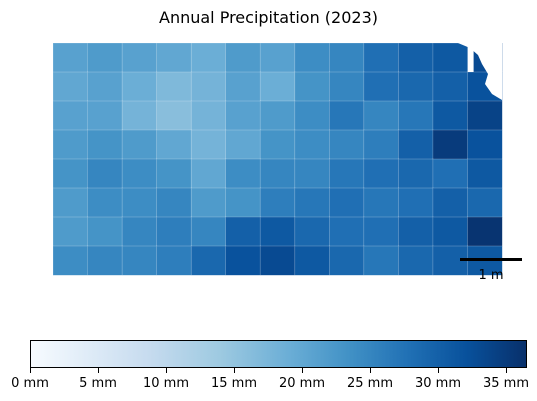 The image size is (537, 401). What do you see at coordinates (268, 17) in the screenshot?
I see `map-title: Annual Precipitation (2023)` at bounding box center [268, 17].